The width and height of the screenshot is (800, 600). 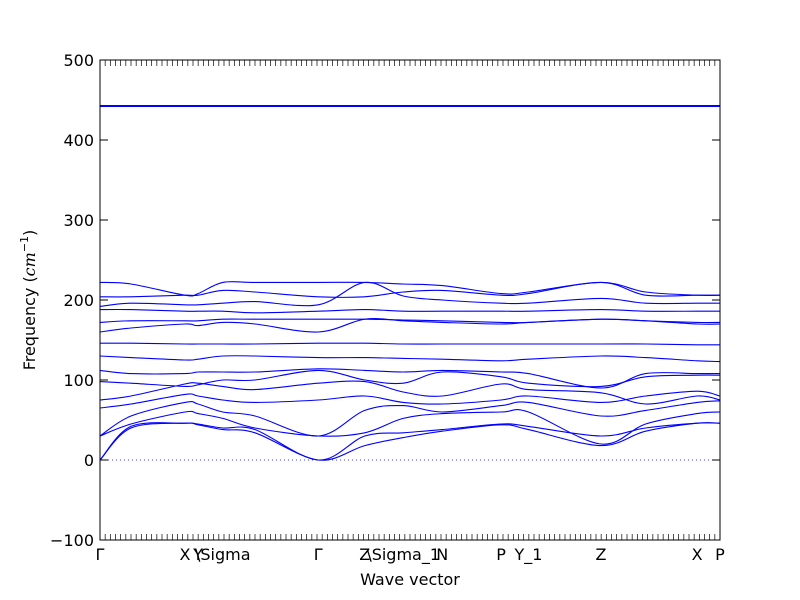 I want to click on x-axis-label: Wave vector, so click(x=410, y=579).